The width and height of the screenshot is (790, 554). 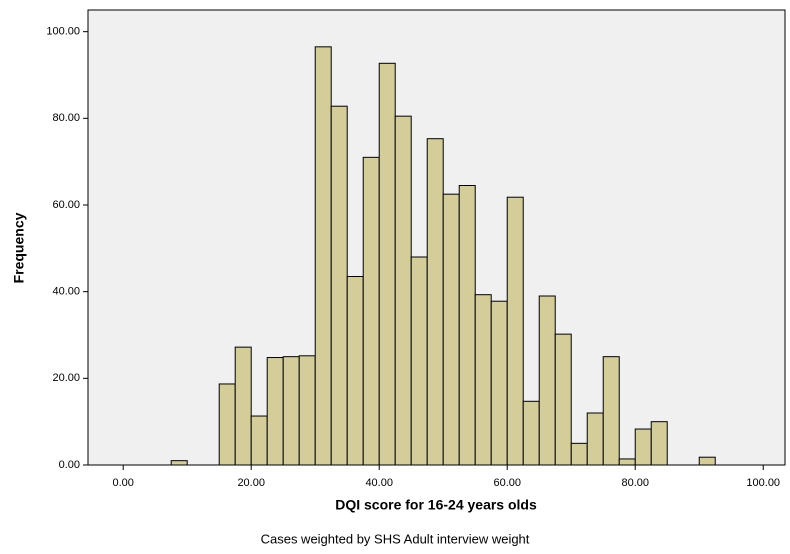 What do you see at coordinates (66, 378) in the screenshot?
I see `y-tick-label: 20.00` at bounding box center [66, 378].